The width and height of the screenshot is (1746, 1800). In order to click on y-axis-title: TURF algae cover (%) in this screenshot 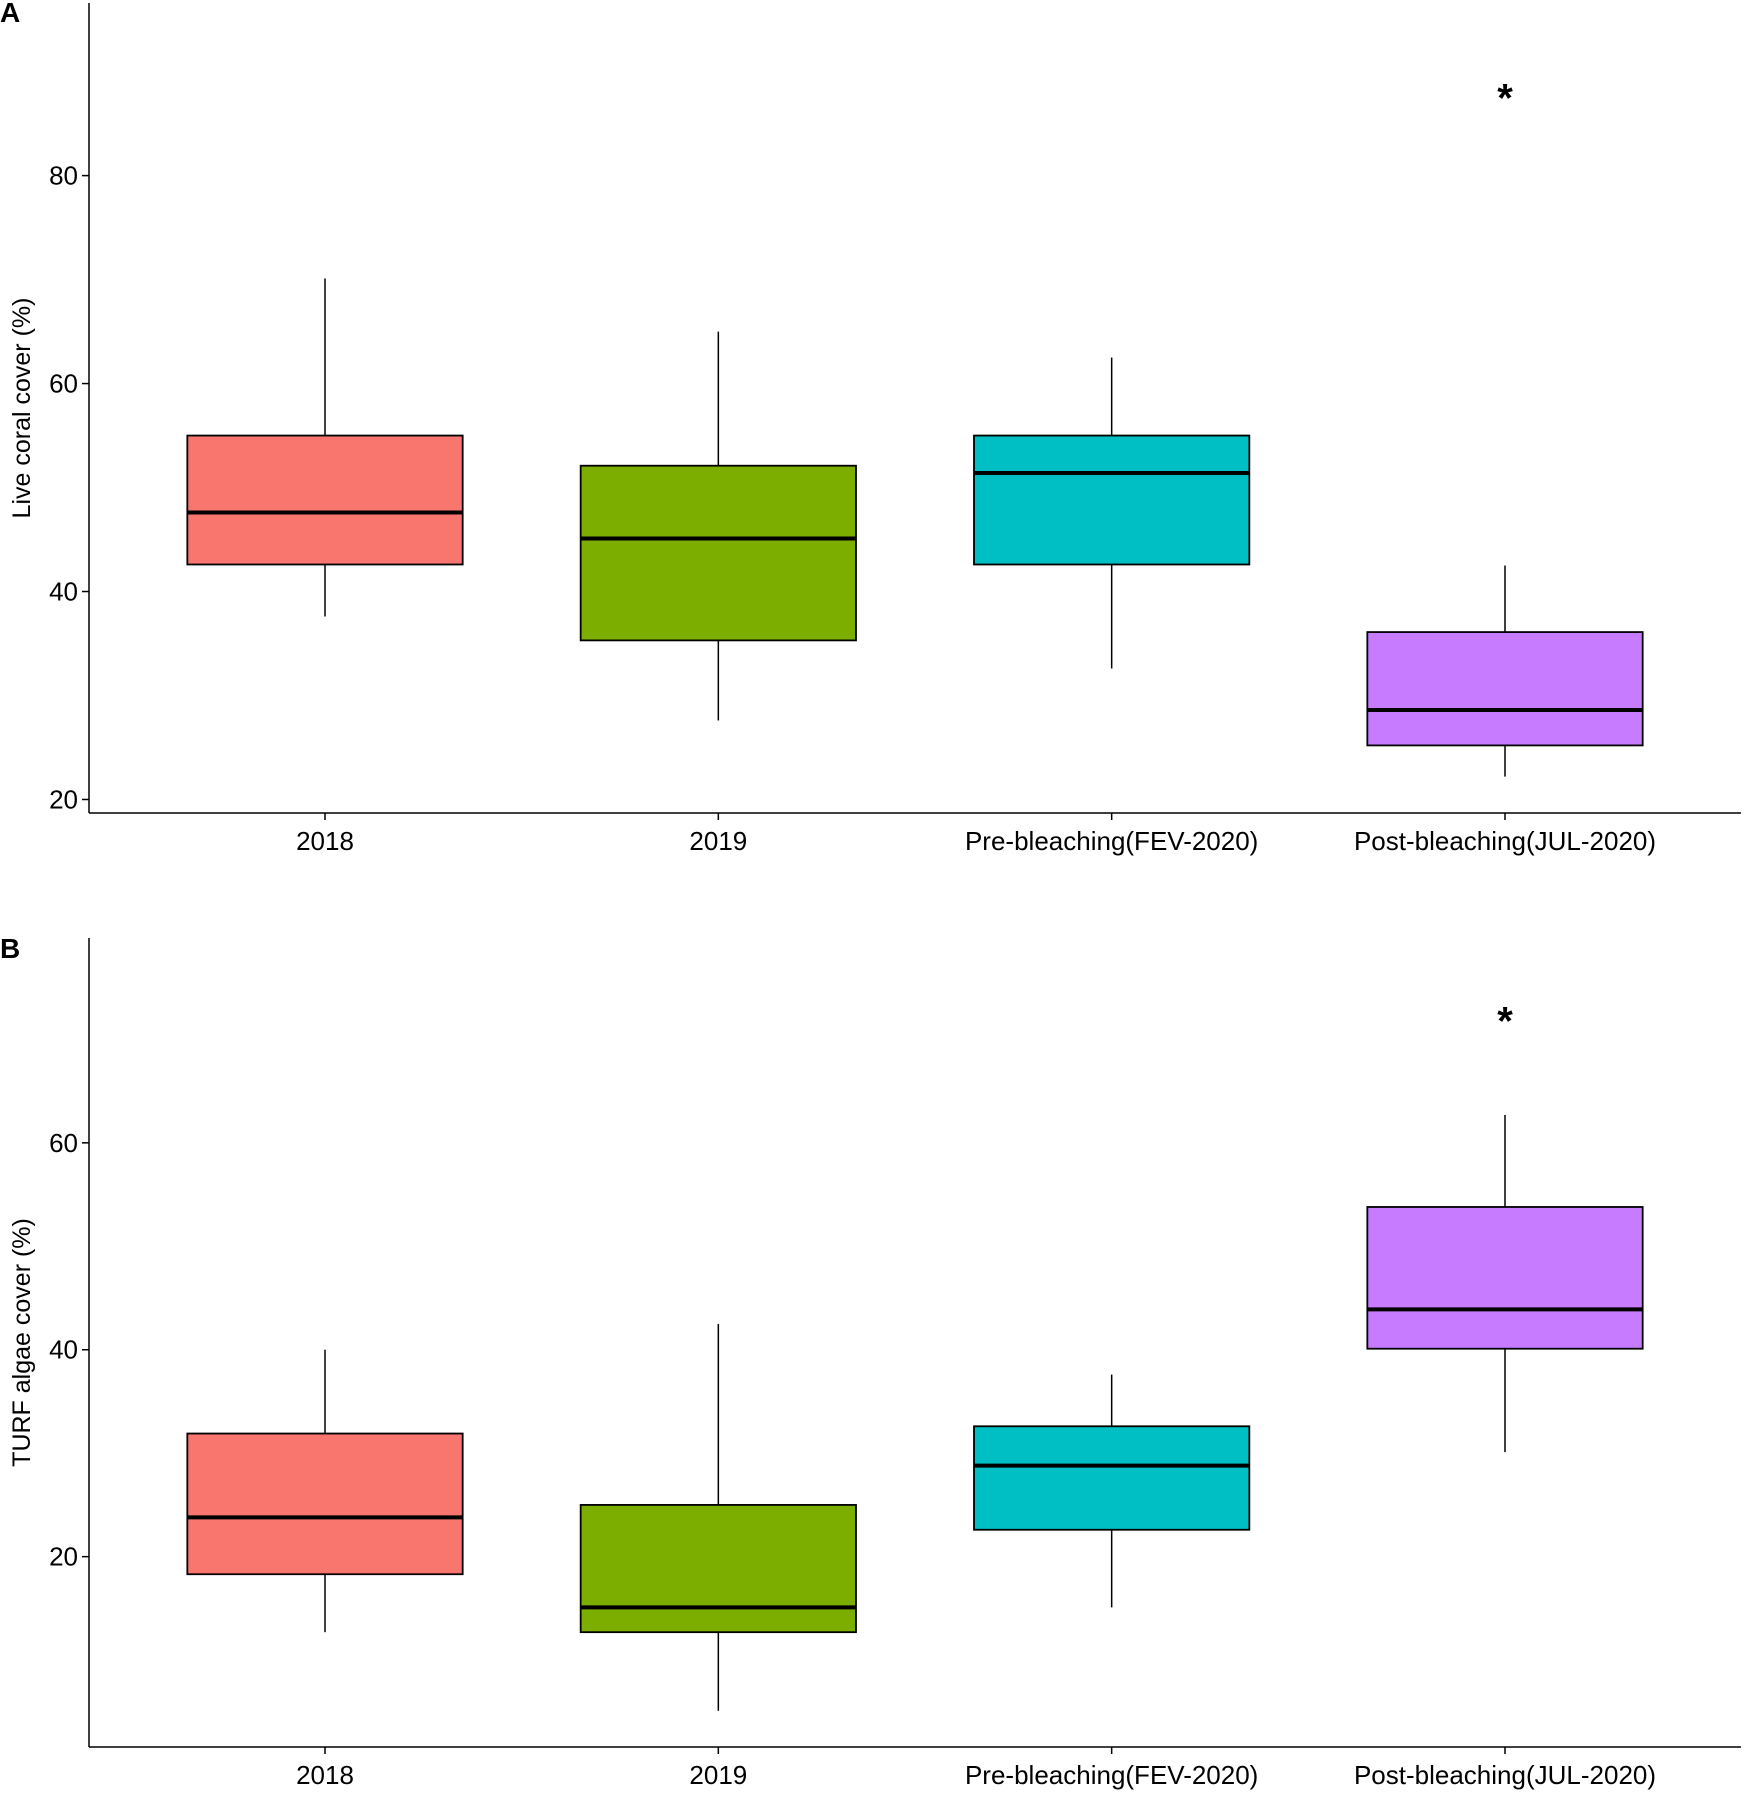, I will do `click(22, 1342)`.